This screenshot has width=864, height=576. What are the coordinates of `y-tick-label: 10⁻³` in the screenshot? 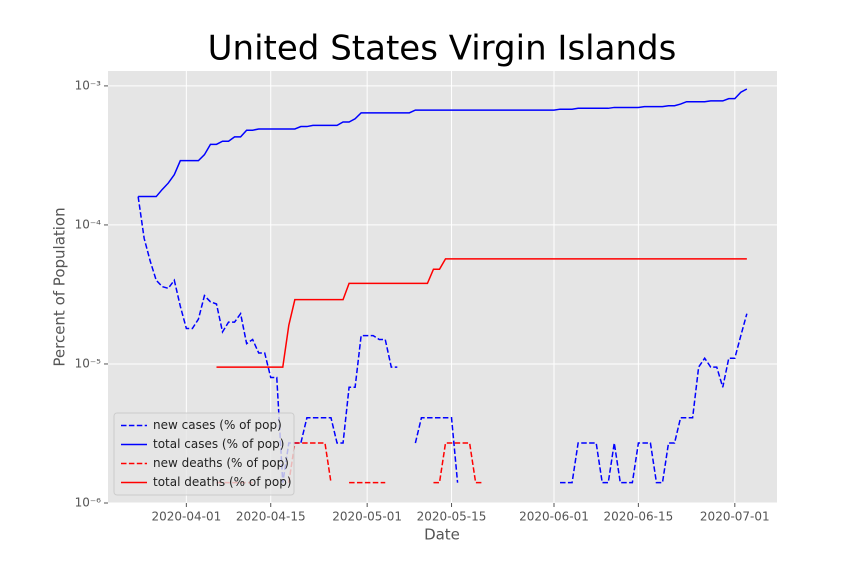 It's located at (88, 85).